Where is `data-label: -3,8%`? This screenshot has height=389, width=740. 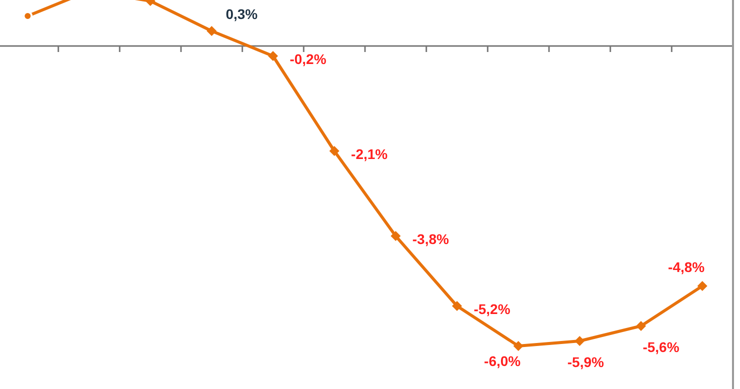
data-label: -3,8% is located at coordinates (431, 239).